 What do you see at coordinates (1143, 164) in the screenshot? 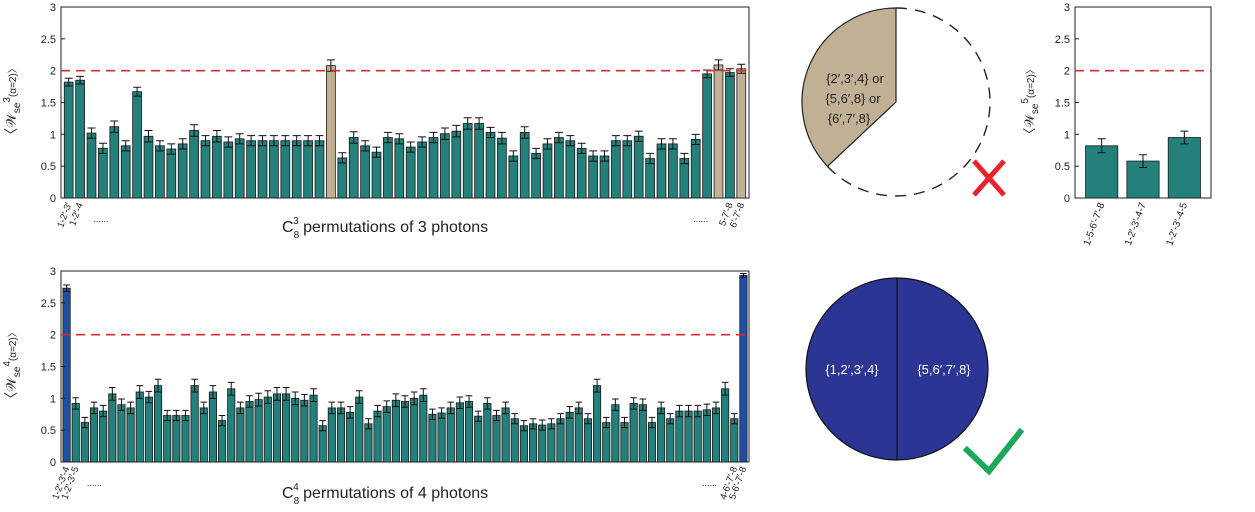
I see `right-bars` at bounding box center [1143, 164].